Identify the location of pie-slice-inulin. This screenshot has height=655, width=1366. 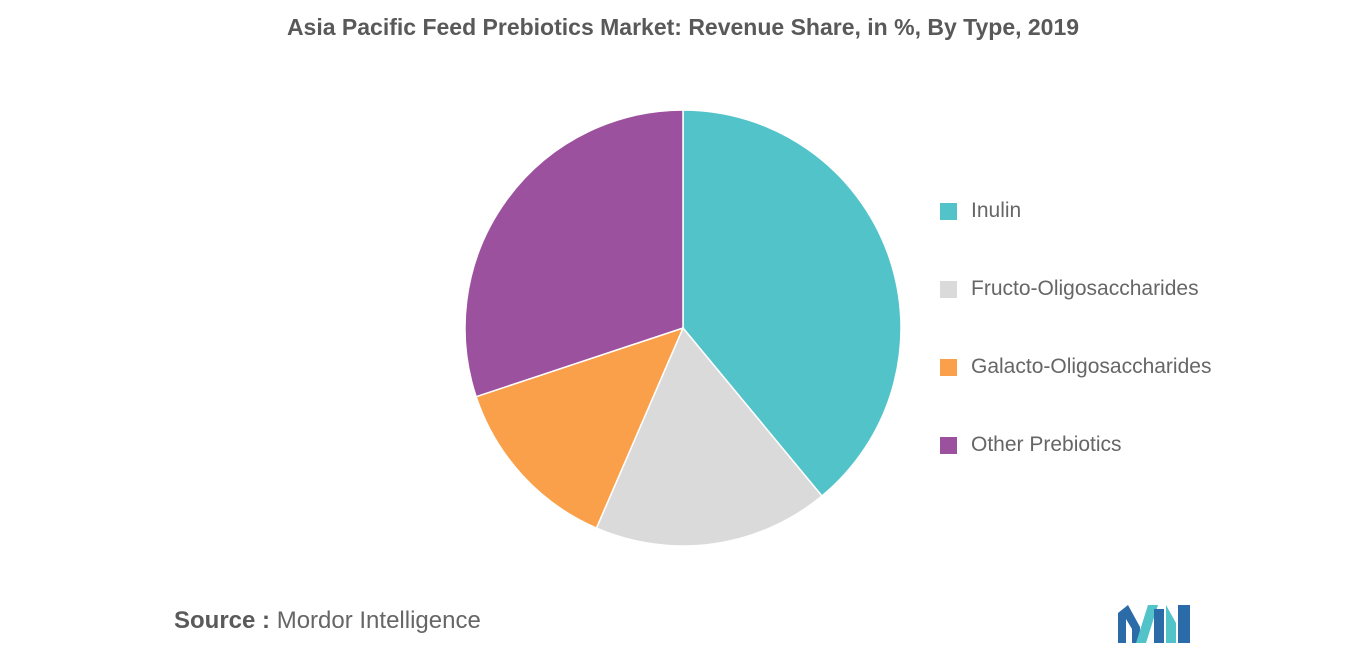
(792, 303).